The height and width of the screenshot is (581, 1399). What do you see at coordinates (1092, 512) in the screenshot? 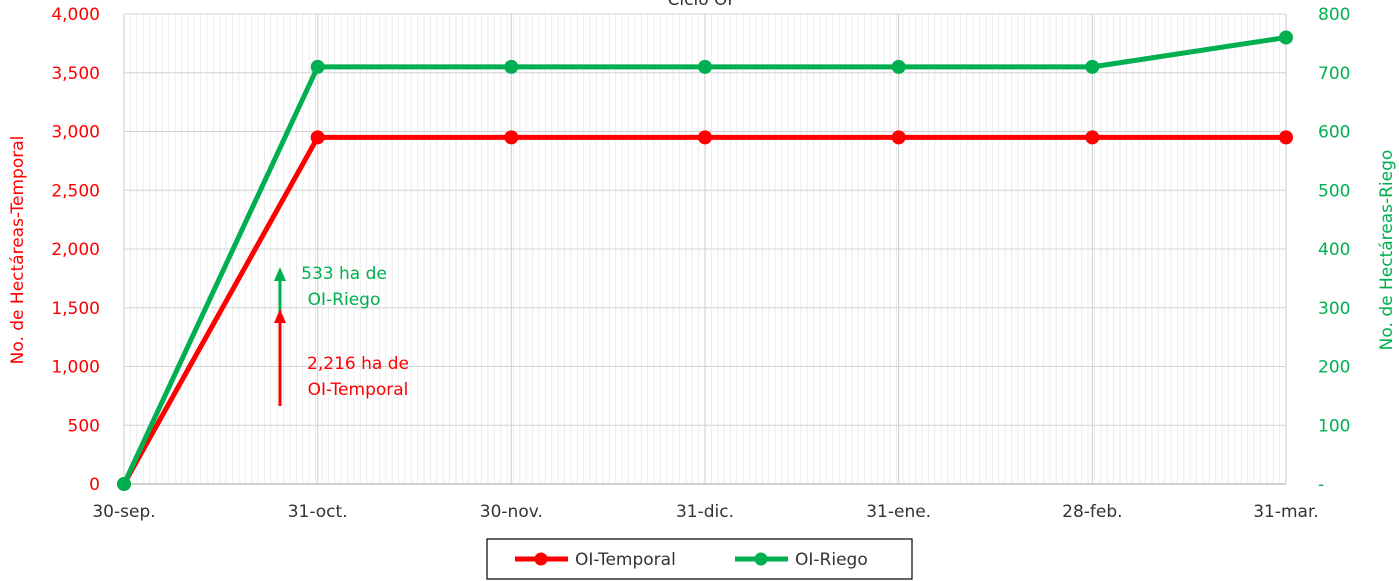
I see `x-tick-label: 28-feb.` at bounding box center [1092, 512].